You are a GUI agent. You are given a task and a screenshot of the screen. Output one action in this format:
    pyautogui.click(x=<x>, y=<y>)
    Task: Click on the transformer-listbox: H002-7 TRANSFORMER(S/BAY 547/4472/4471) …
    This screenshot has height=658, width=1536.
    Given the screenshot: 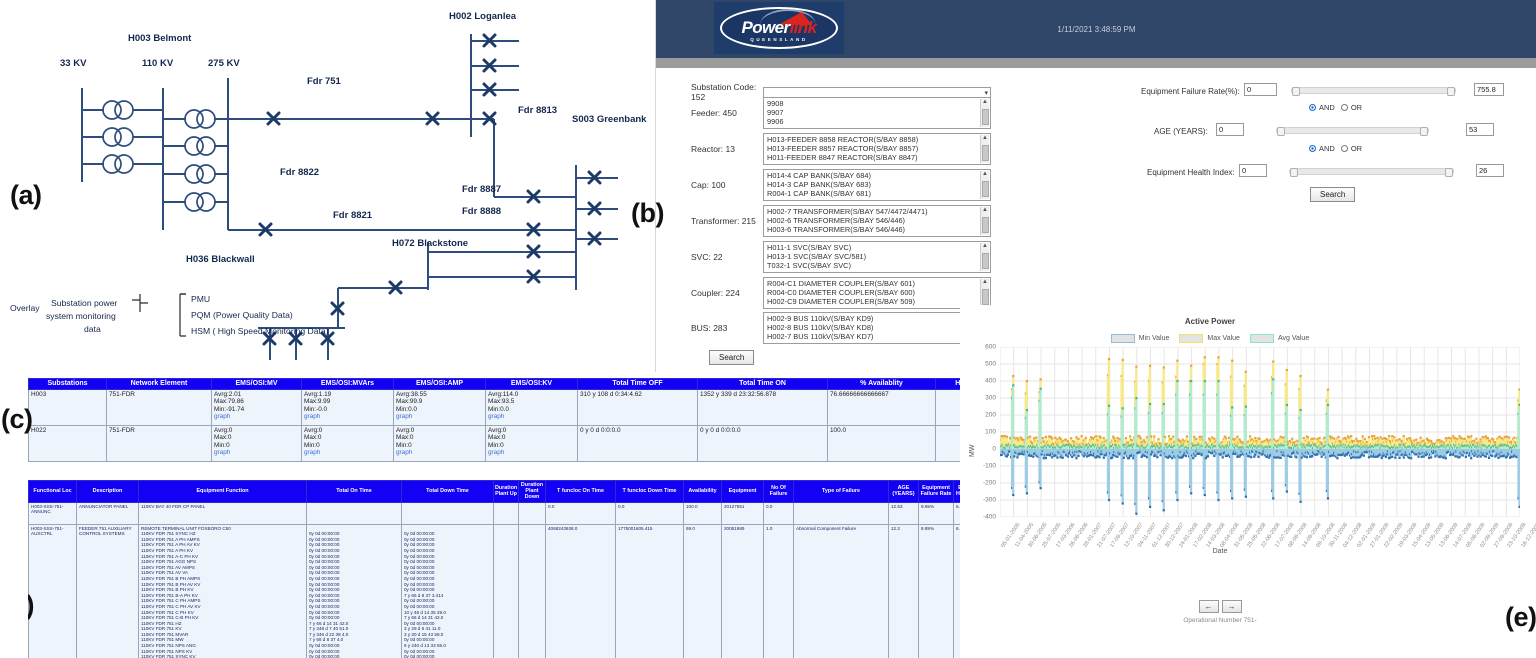 What is the action you would take?
    pyautogui.click(x=877, y=221)
    